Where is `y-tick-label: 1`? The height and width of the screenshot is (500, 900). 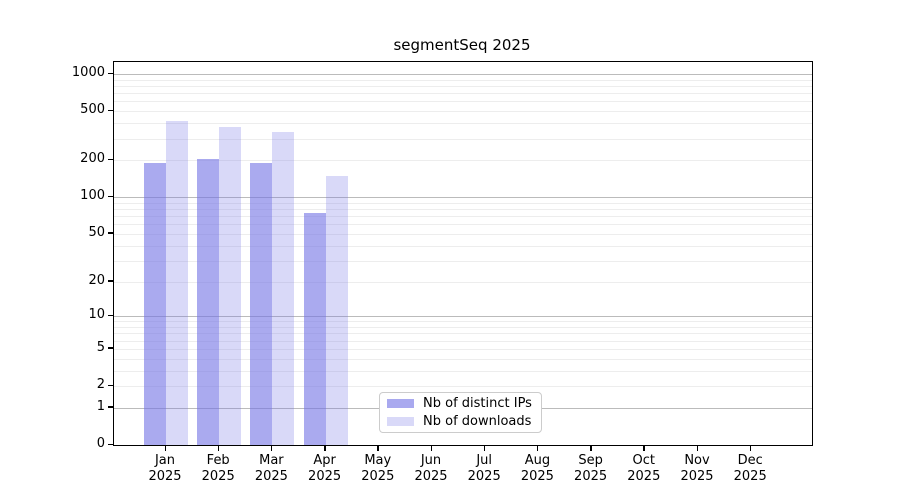
y-tick-label: 1 is located at coordinates (100, 406).